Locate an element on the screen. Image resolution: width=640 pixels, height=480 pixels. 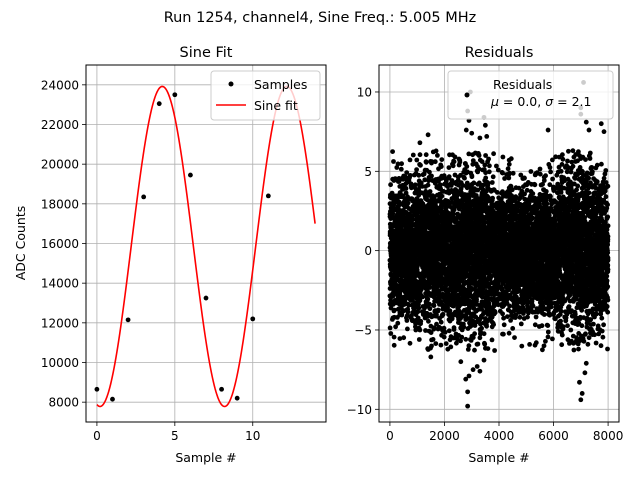
samples-legend-marker is located at coordinates (231, 84).